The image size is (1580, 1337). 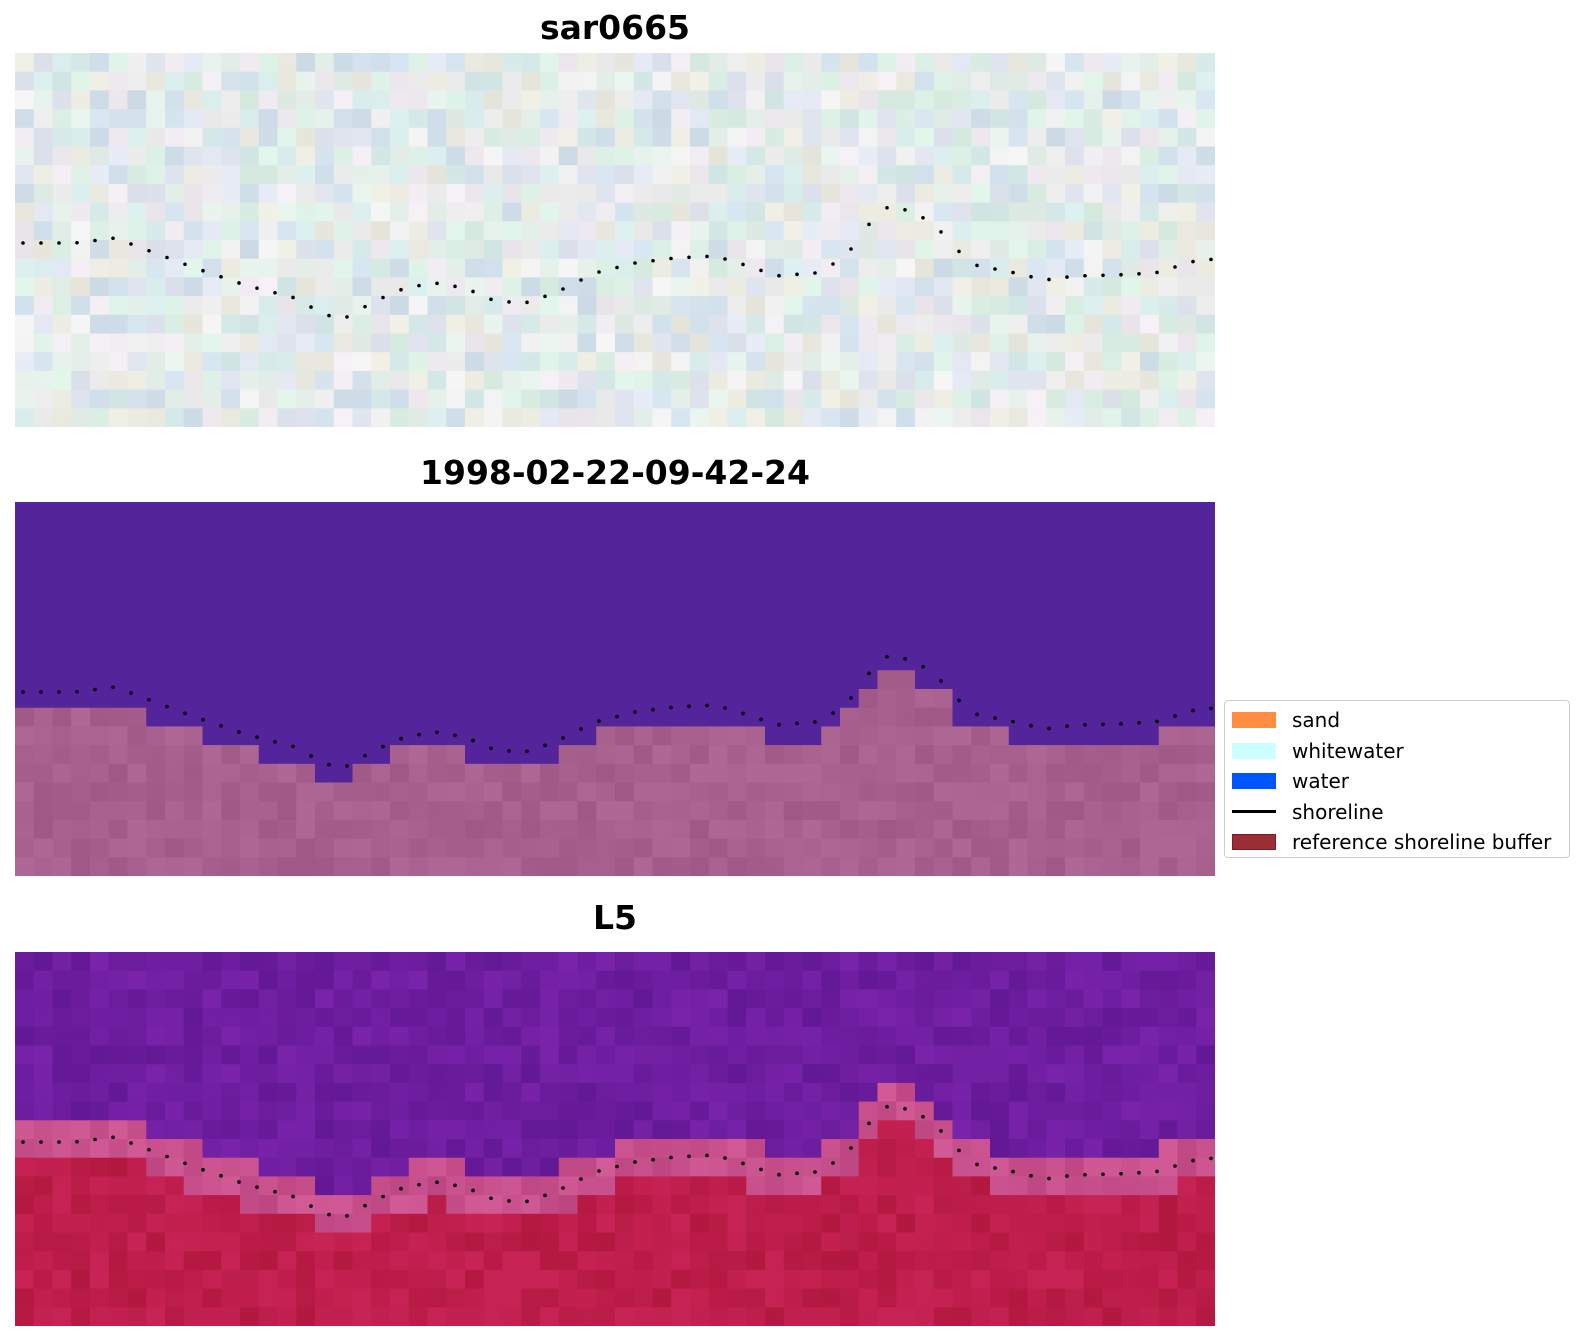 What do you see at coordinates (1397, 751) in the screenshot?
I see `legend-item-whitewater: whitewater` at bounding box center [1397, 751].